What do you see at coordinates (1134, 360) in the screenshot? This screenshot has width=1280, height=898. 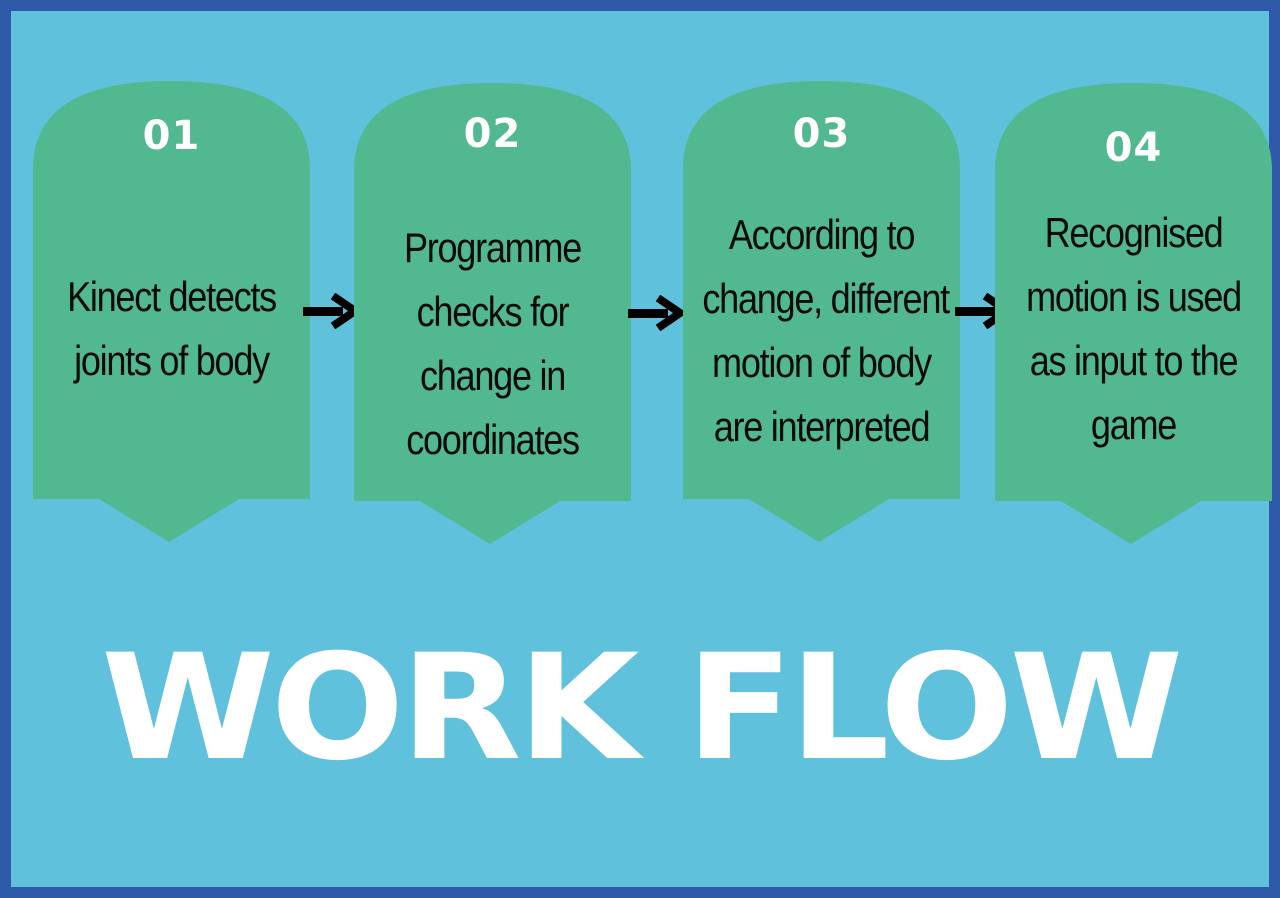 I see `step-line: as input to the` at bounding box center [1134, 360].